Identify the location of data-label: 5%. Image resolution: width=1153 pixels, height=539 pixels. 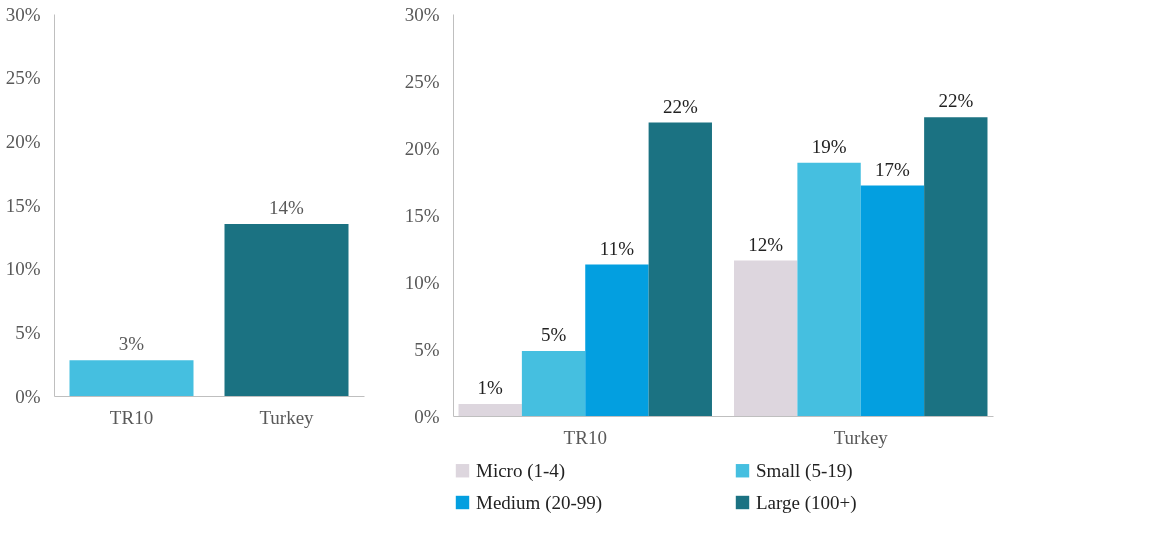
(553, 335).